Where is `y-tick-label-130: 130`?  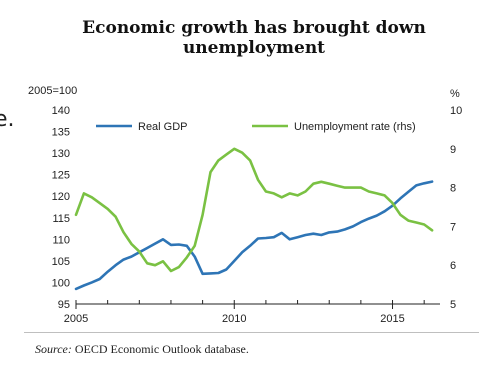 y-tick-label-130: 130 is located at coordinates (61, 154).